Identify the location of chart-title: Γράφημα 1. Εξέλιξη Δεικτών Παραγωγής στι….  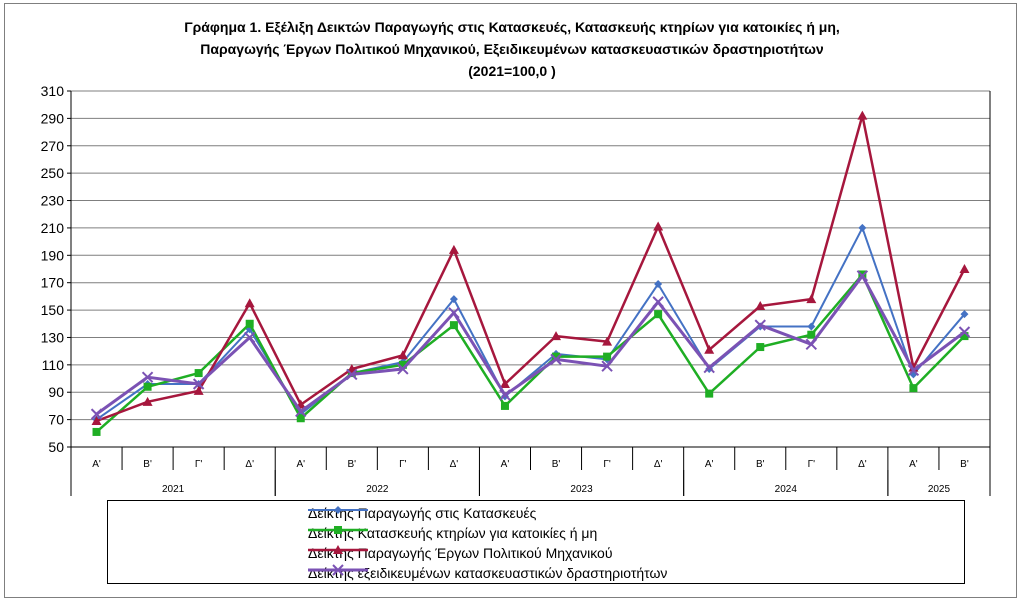
(512, 49).